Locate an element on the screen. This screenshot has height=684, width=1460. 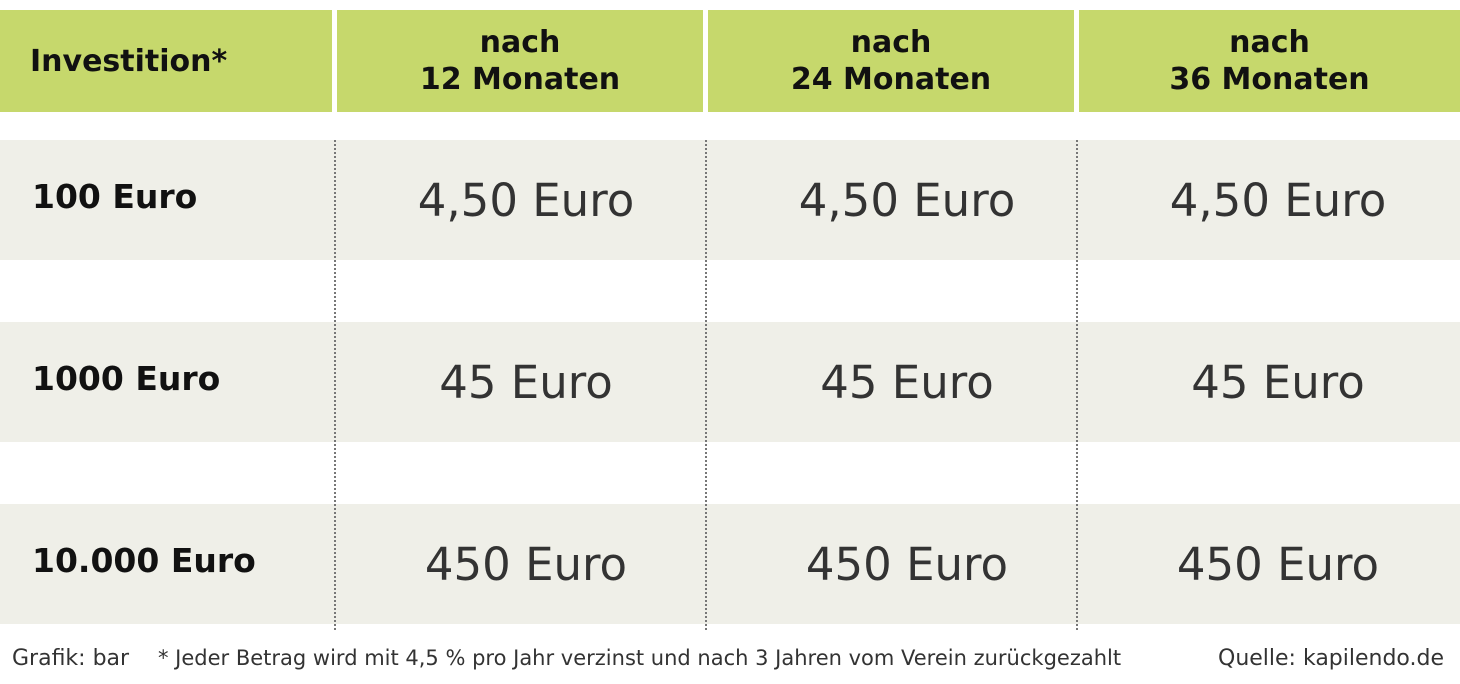
header-24-monaten: nach 24 Monaten is located at coordinates (891, 61).